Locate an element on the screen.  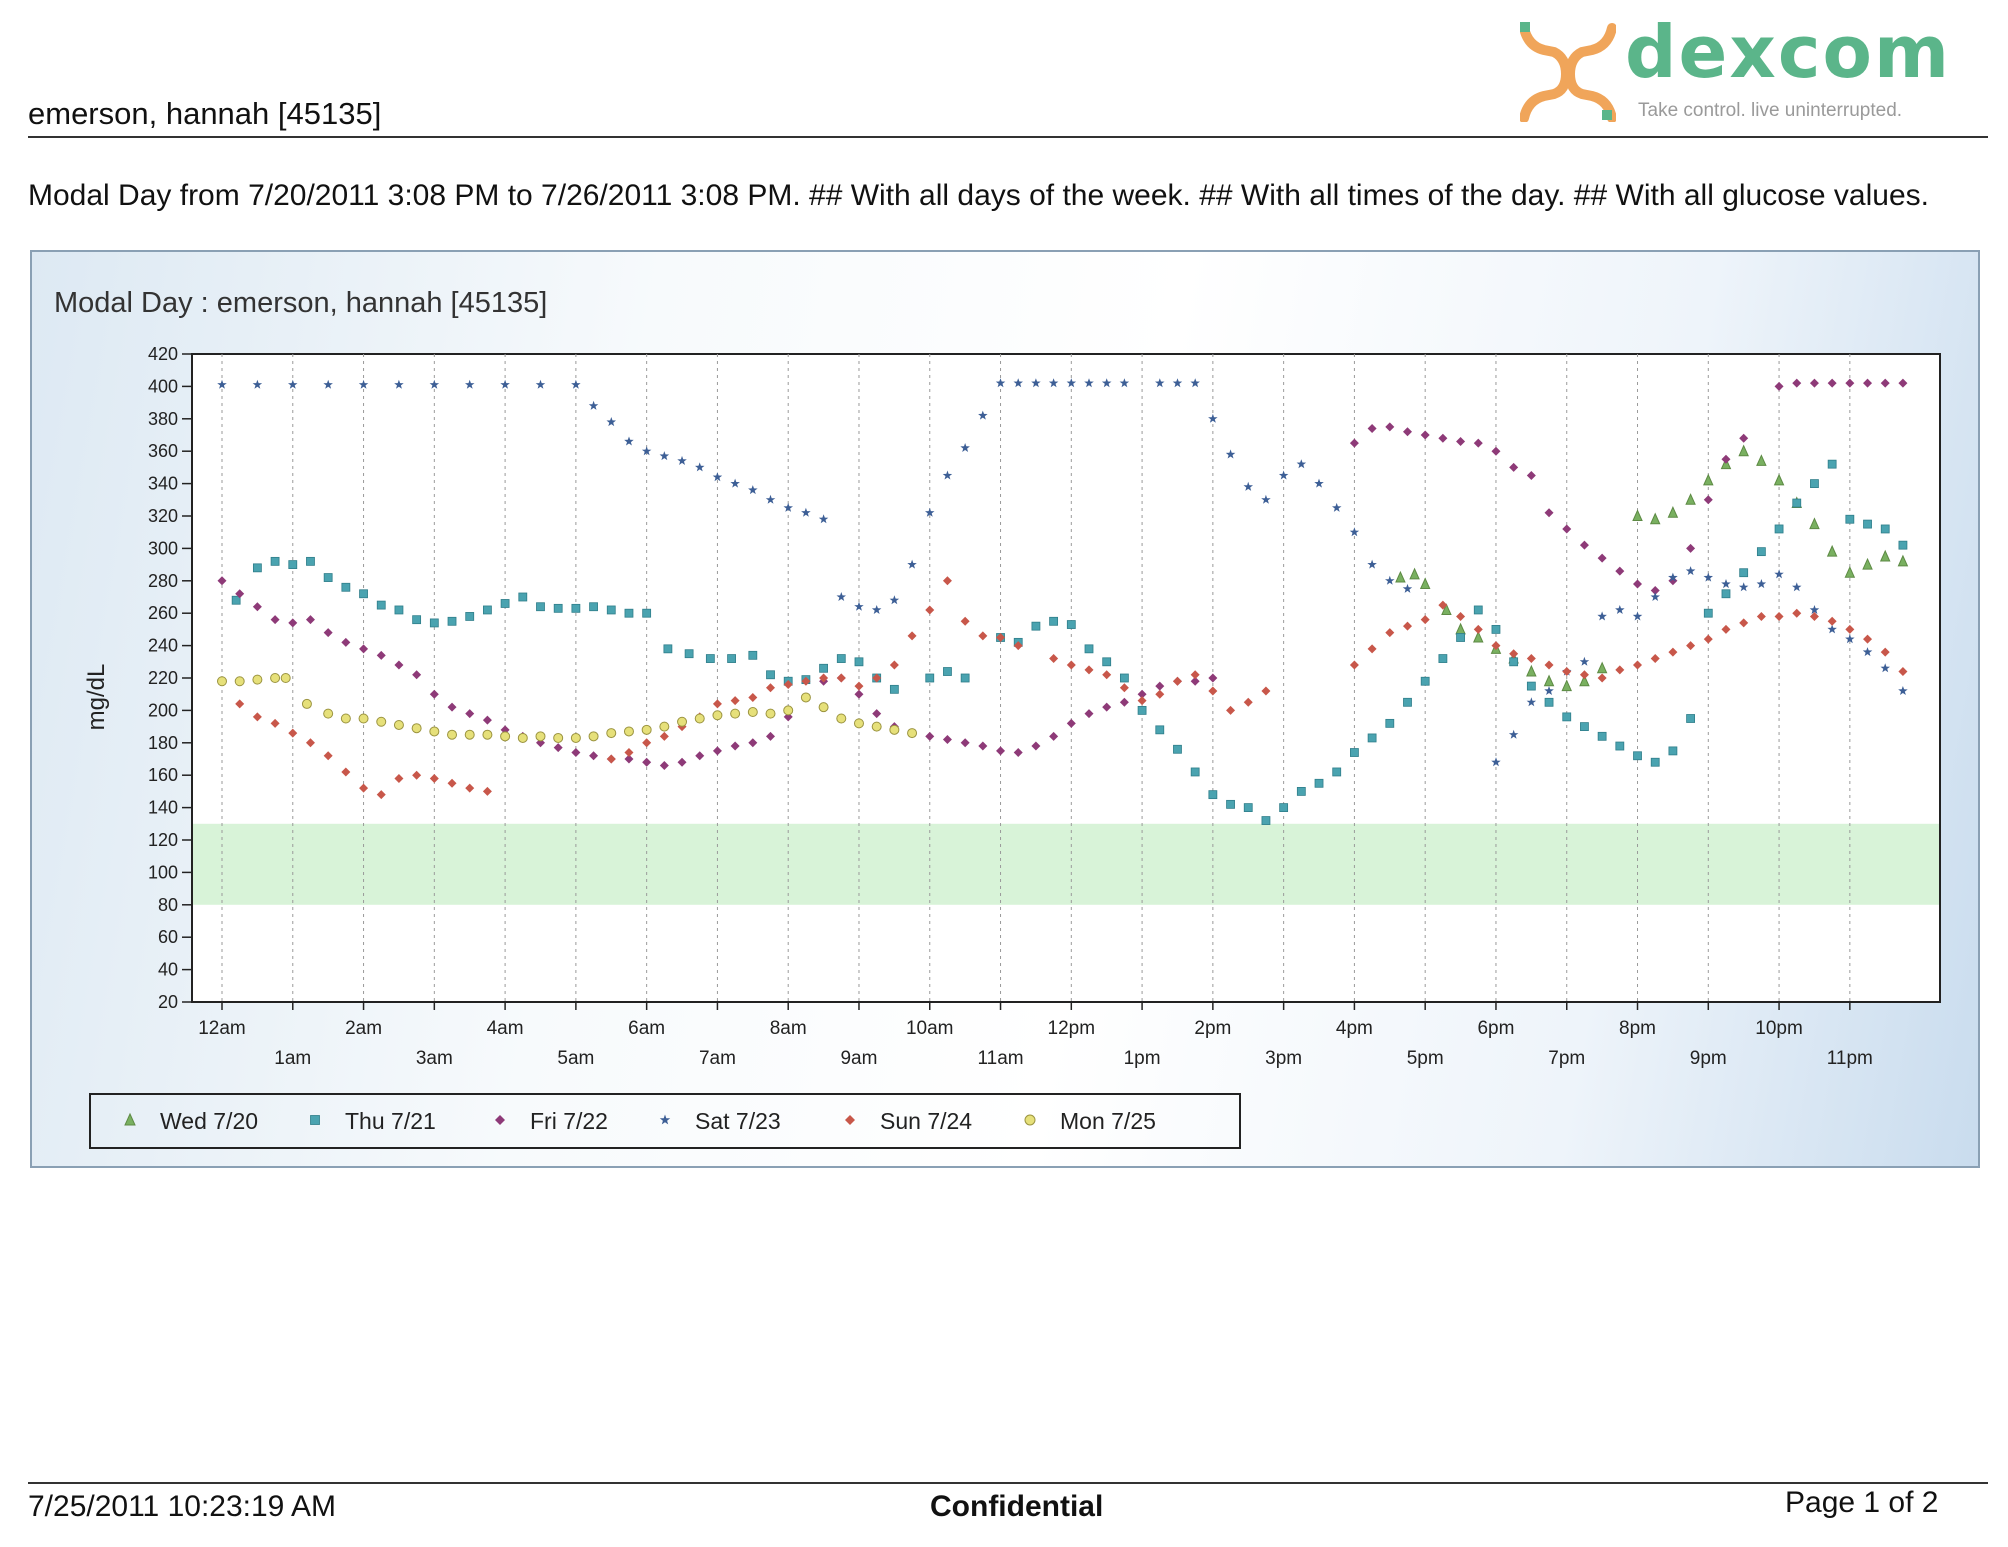
footer-divider is located at coordinates (1008, 1483).